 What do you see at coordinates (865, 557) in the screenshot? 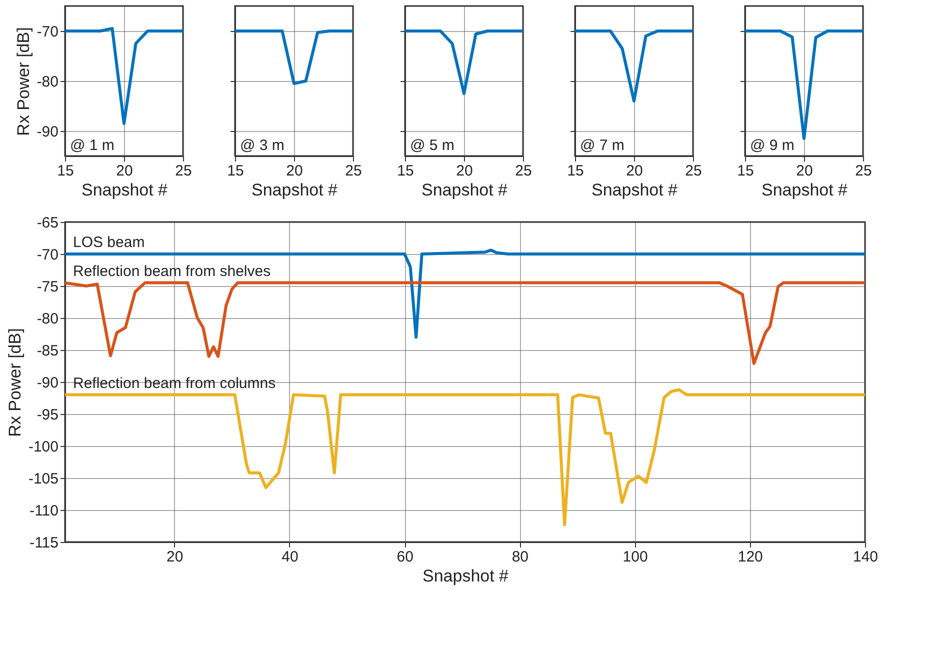
I see `x-tick-label: 140` at bounding box center [865, 557].